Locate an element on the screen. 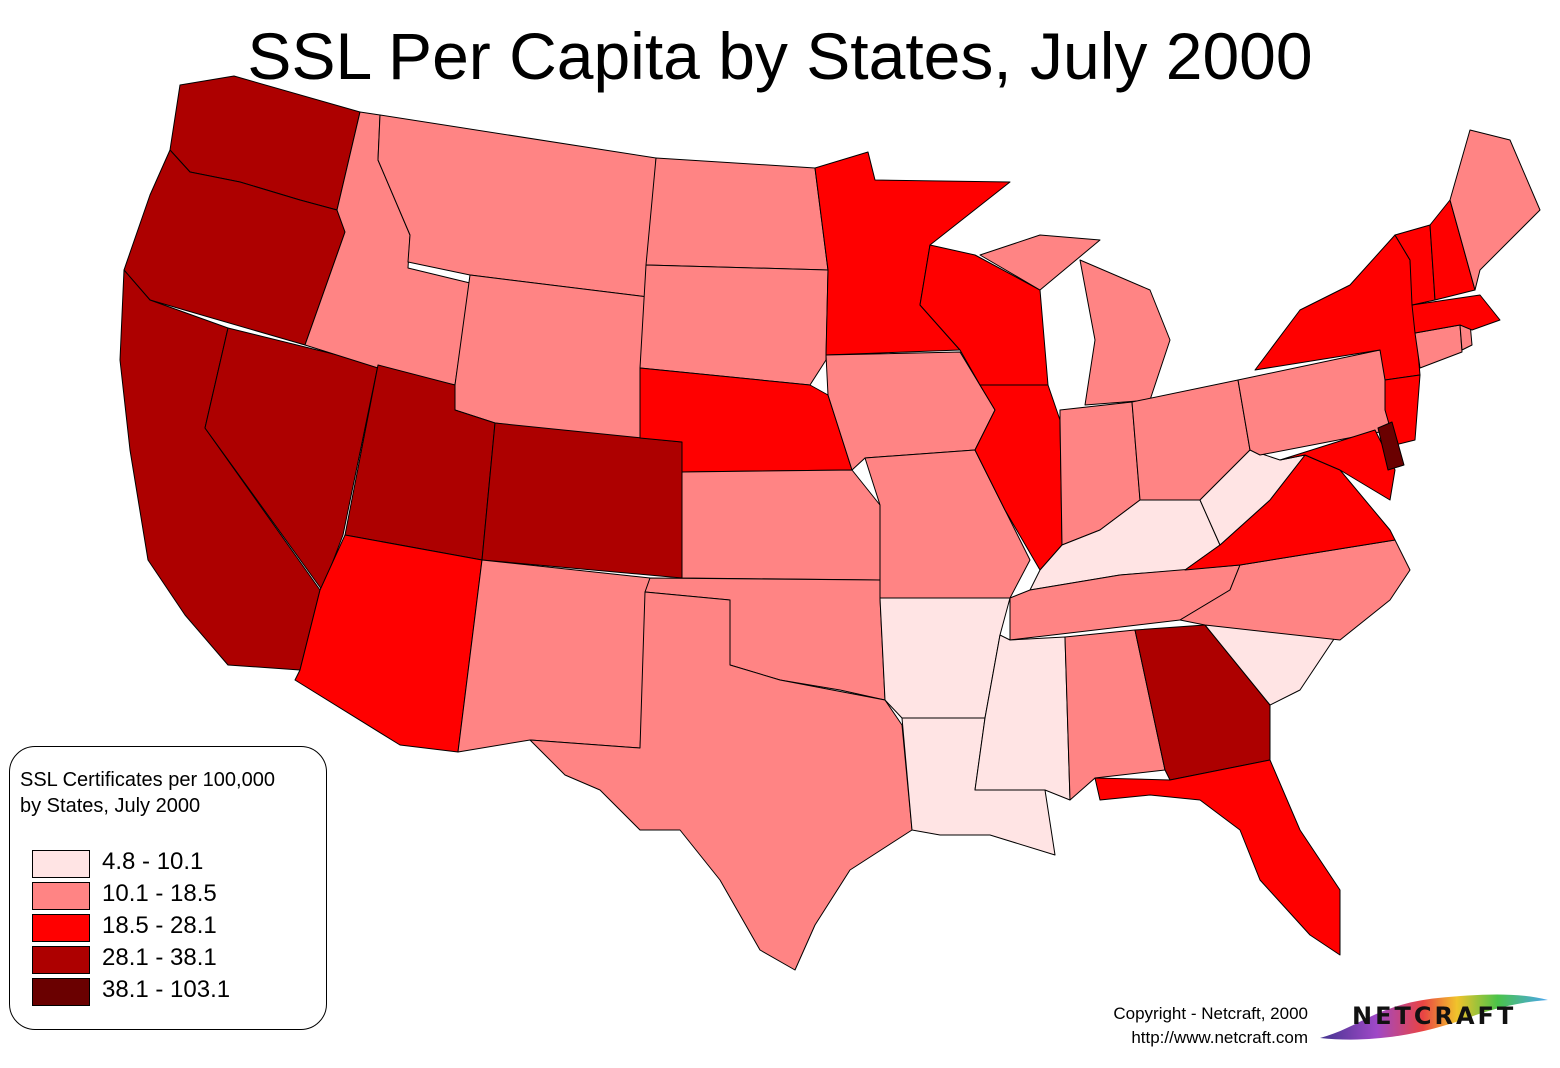 This screenshot has width=1560, height=1068. copyright-text: Copyright - Netcraft, 2000 is located at coordinates (1210, 1013).